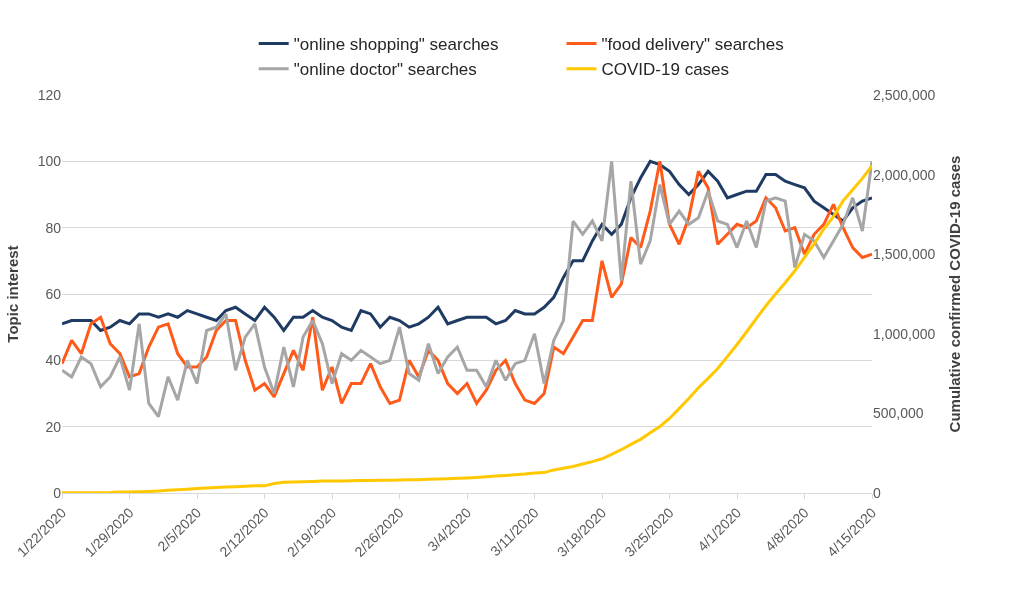  I want to click on y2-tick-label: 500,000, so click(898, 413).